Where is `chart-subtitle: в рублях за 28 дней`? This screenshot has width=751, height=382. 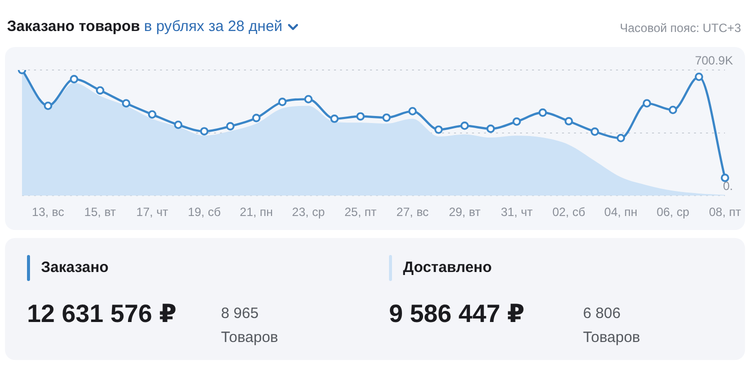
chart-subtitle: в рублях за 28 дней is located at coordinates (213, 26).